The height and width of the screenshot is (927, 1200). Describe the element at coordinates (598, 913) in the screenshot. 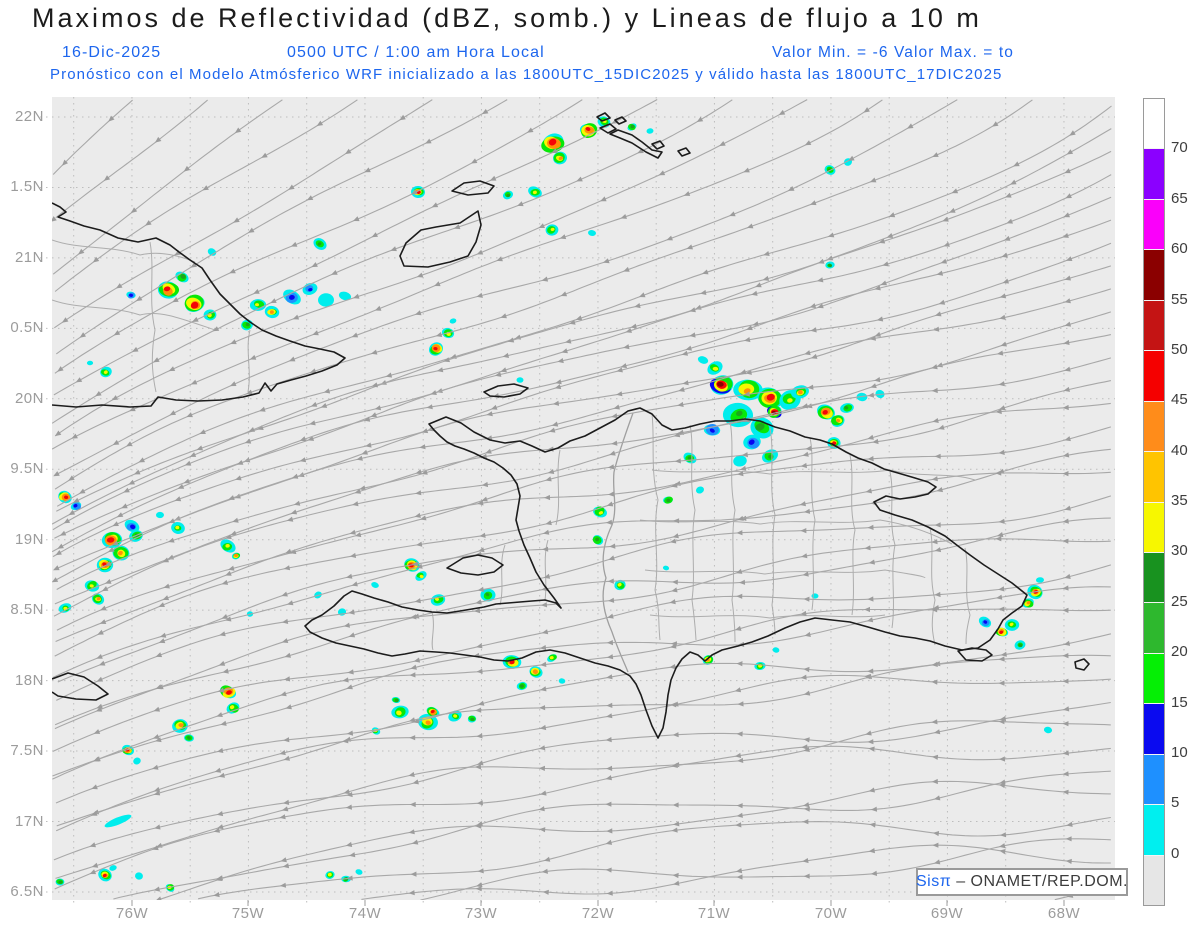

I see `lon-label: 72W` at that location.